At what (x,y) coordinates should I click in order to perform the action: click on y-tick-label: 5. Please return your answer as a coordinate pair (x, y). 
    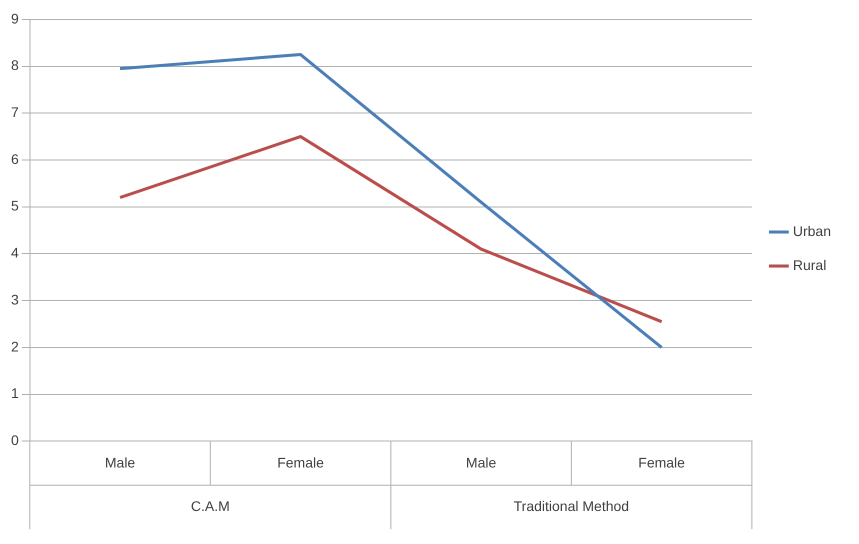
    Looking at the image, I should click on (14, 206).